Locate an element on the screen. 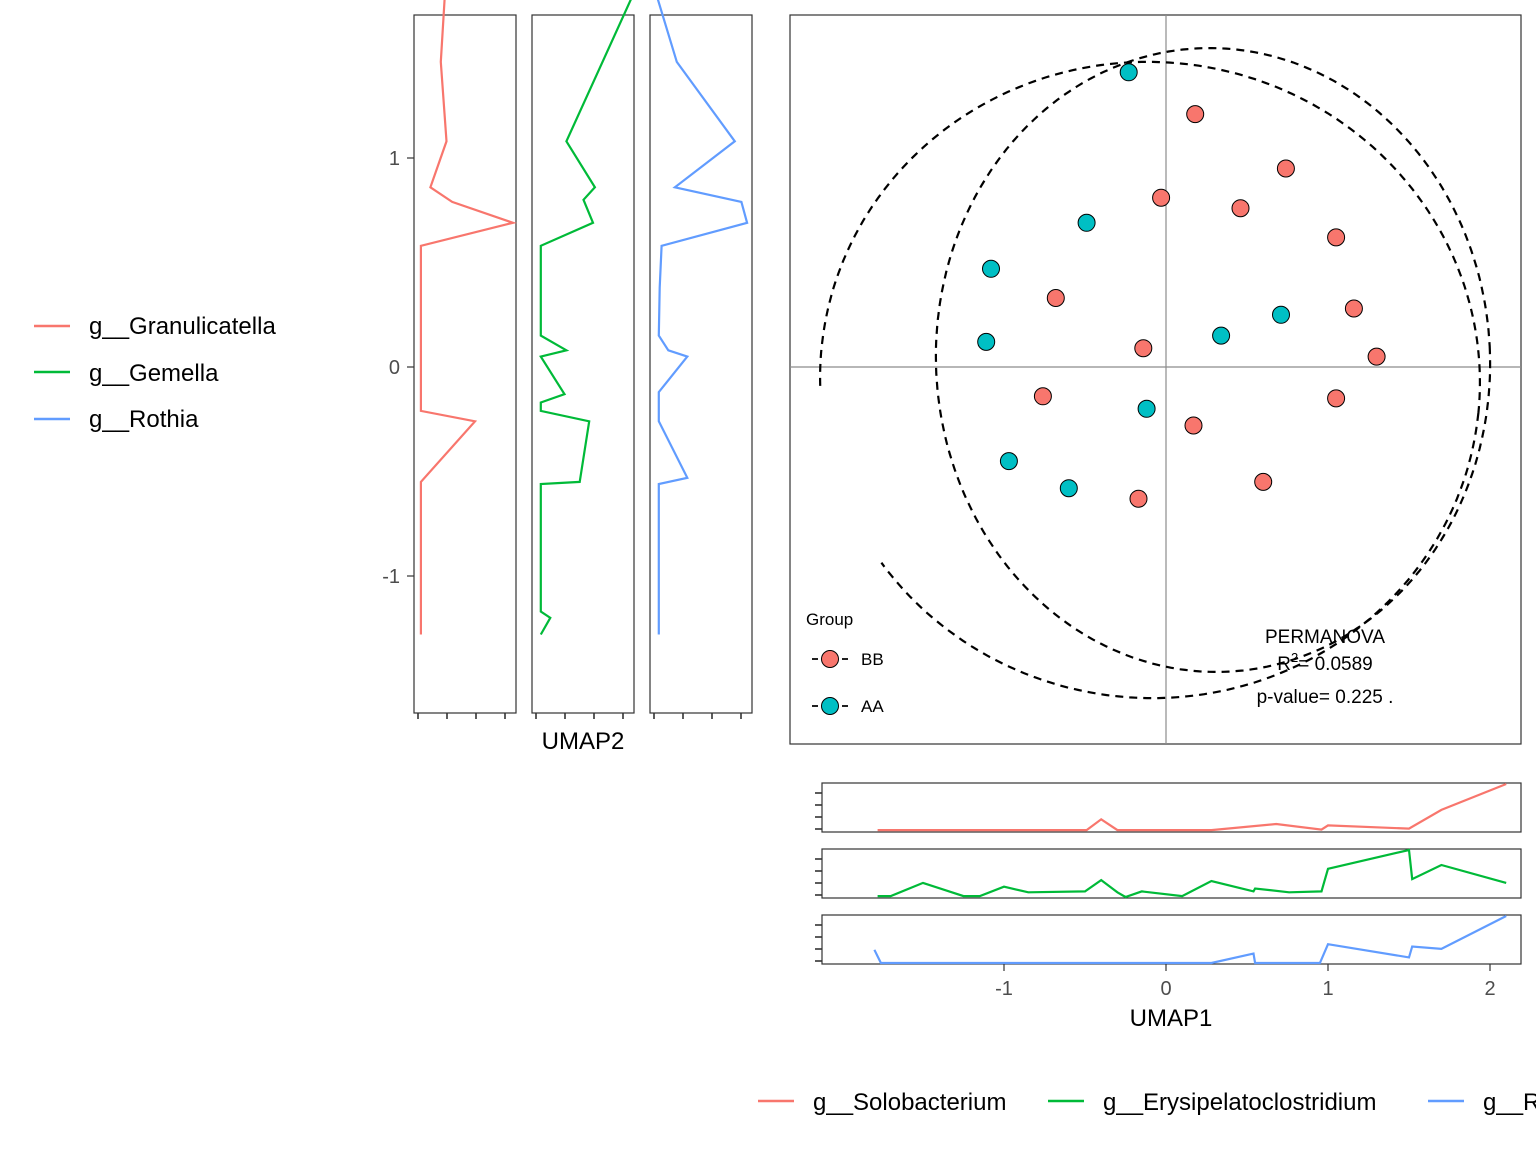  permanova-title: PERMANOVA is located at coordinates (1325, 637).